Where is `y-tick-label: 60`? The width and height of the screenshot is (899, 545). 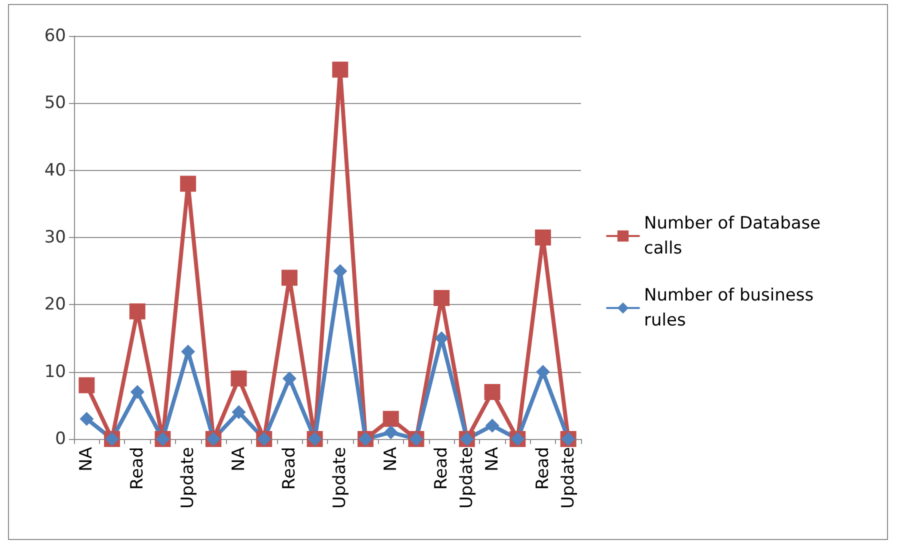 y-tick-label: 60 is located at coordinates (55, 36).